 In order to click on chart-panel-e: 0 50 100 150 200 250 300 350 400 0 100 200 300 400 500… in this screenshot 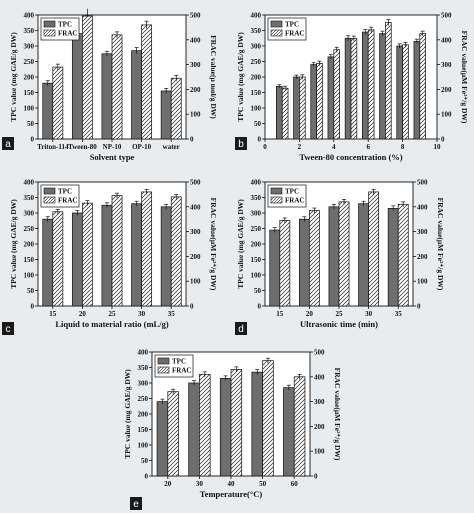, I will do `click(232, 429)`.